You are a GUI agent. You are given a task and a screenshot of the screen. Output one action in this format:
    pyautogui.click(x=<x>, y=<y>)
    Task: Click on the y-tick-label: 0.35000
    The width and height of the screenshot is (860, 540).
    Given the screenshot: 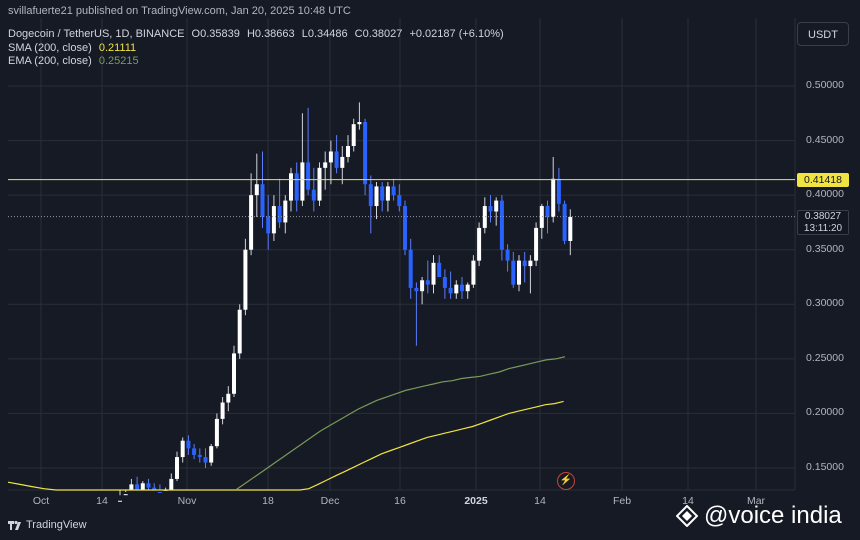 What is the action you would take?
    pyautogui.click(x=825, y=248)
    